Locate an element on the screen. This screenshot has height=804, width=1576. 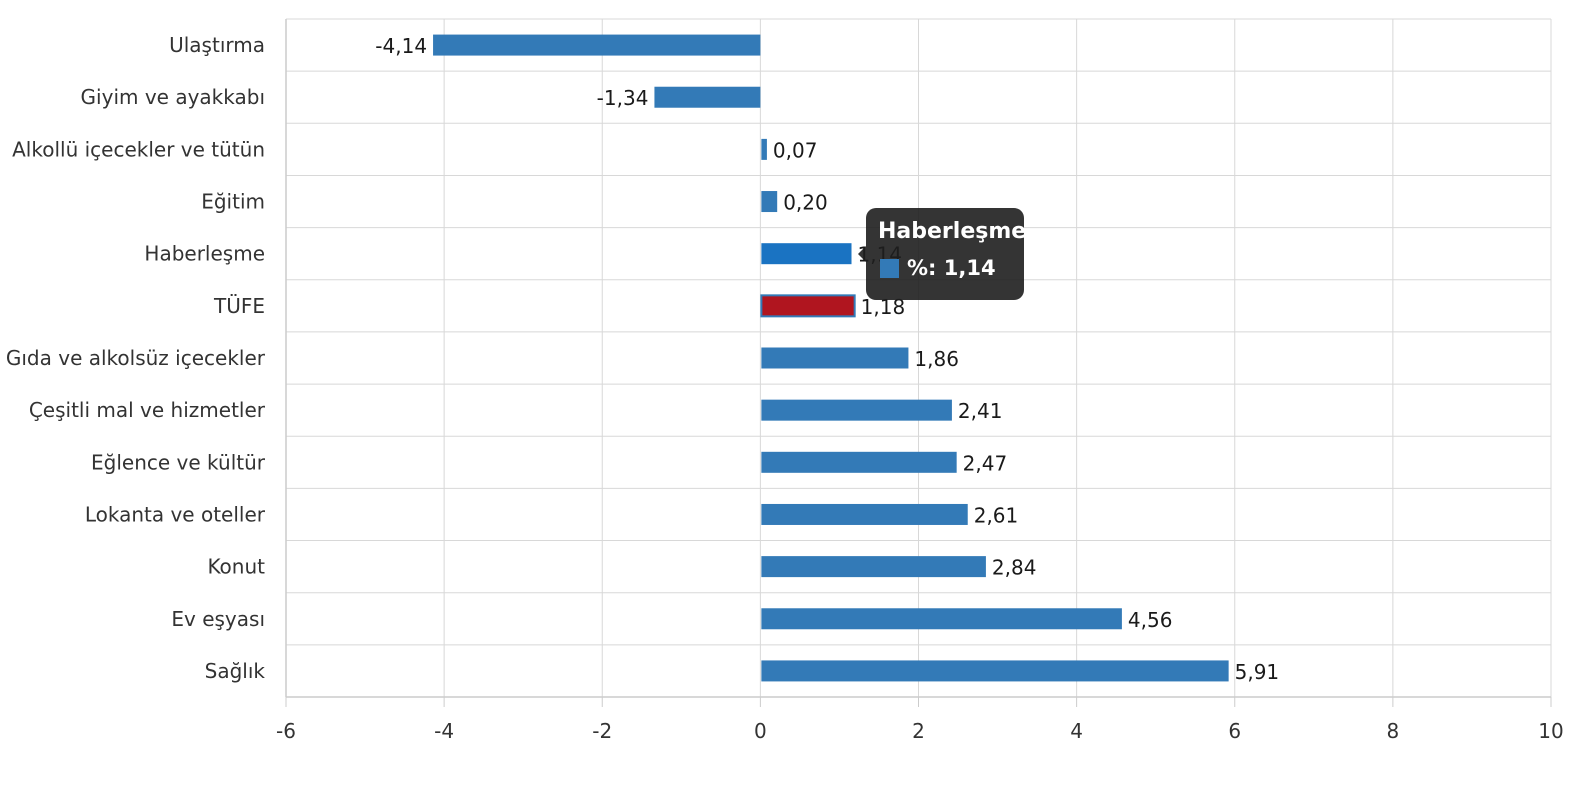
category-label: Sağlık is located at coordinates (235, 671).